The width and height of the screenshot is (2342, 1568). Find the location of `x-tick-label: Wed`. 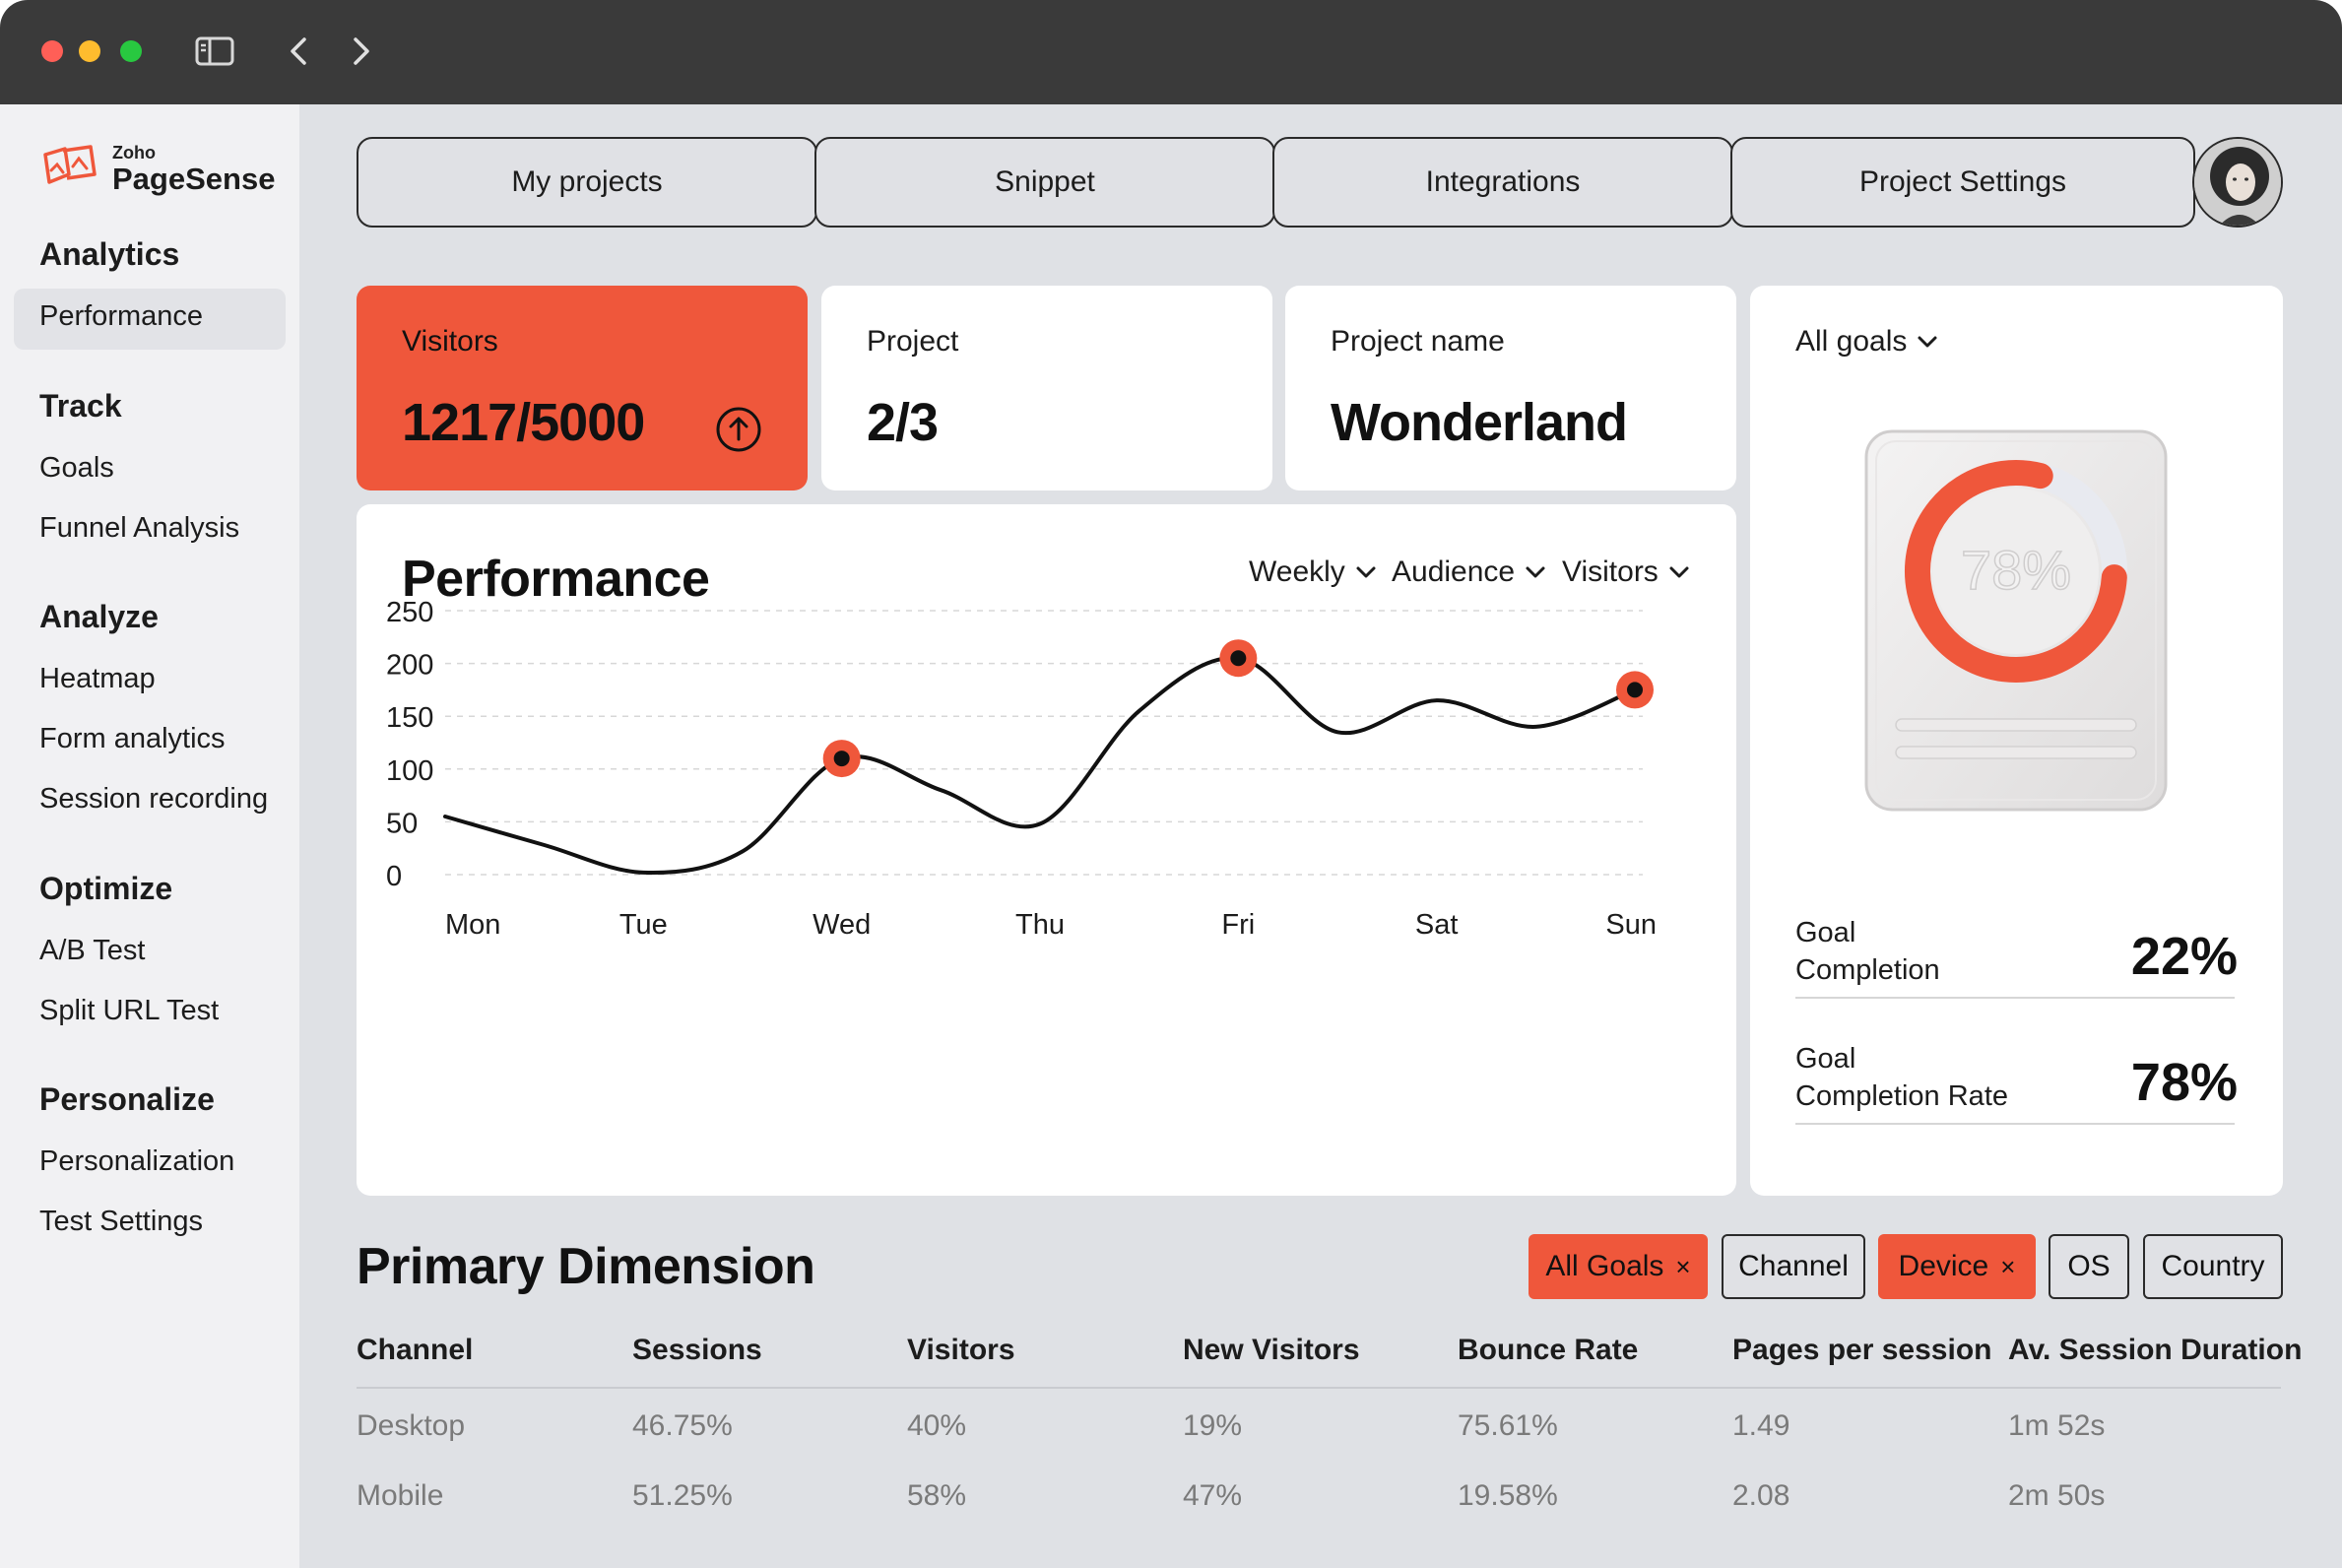

x-tick-label: Wed is located at coordinates (842, 925).